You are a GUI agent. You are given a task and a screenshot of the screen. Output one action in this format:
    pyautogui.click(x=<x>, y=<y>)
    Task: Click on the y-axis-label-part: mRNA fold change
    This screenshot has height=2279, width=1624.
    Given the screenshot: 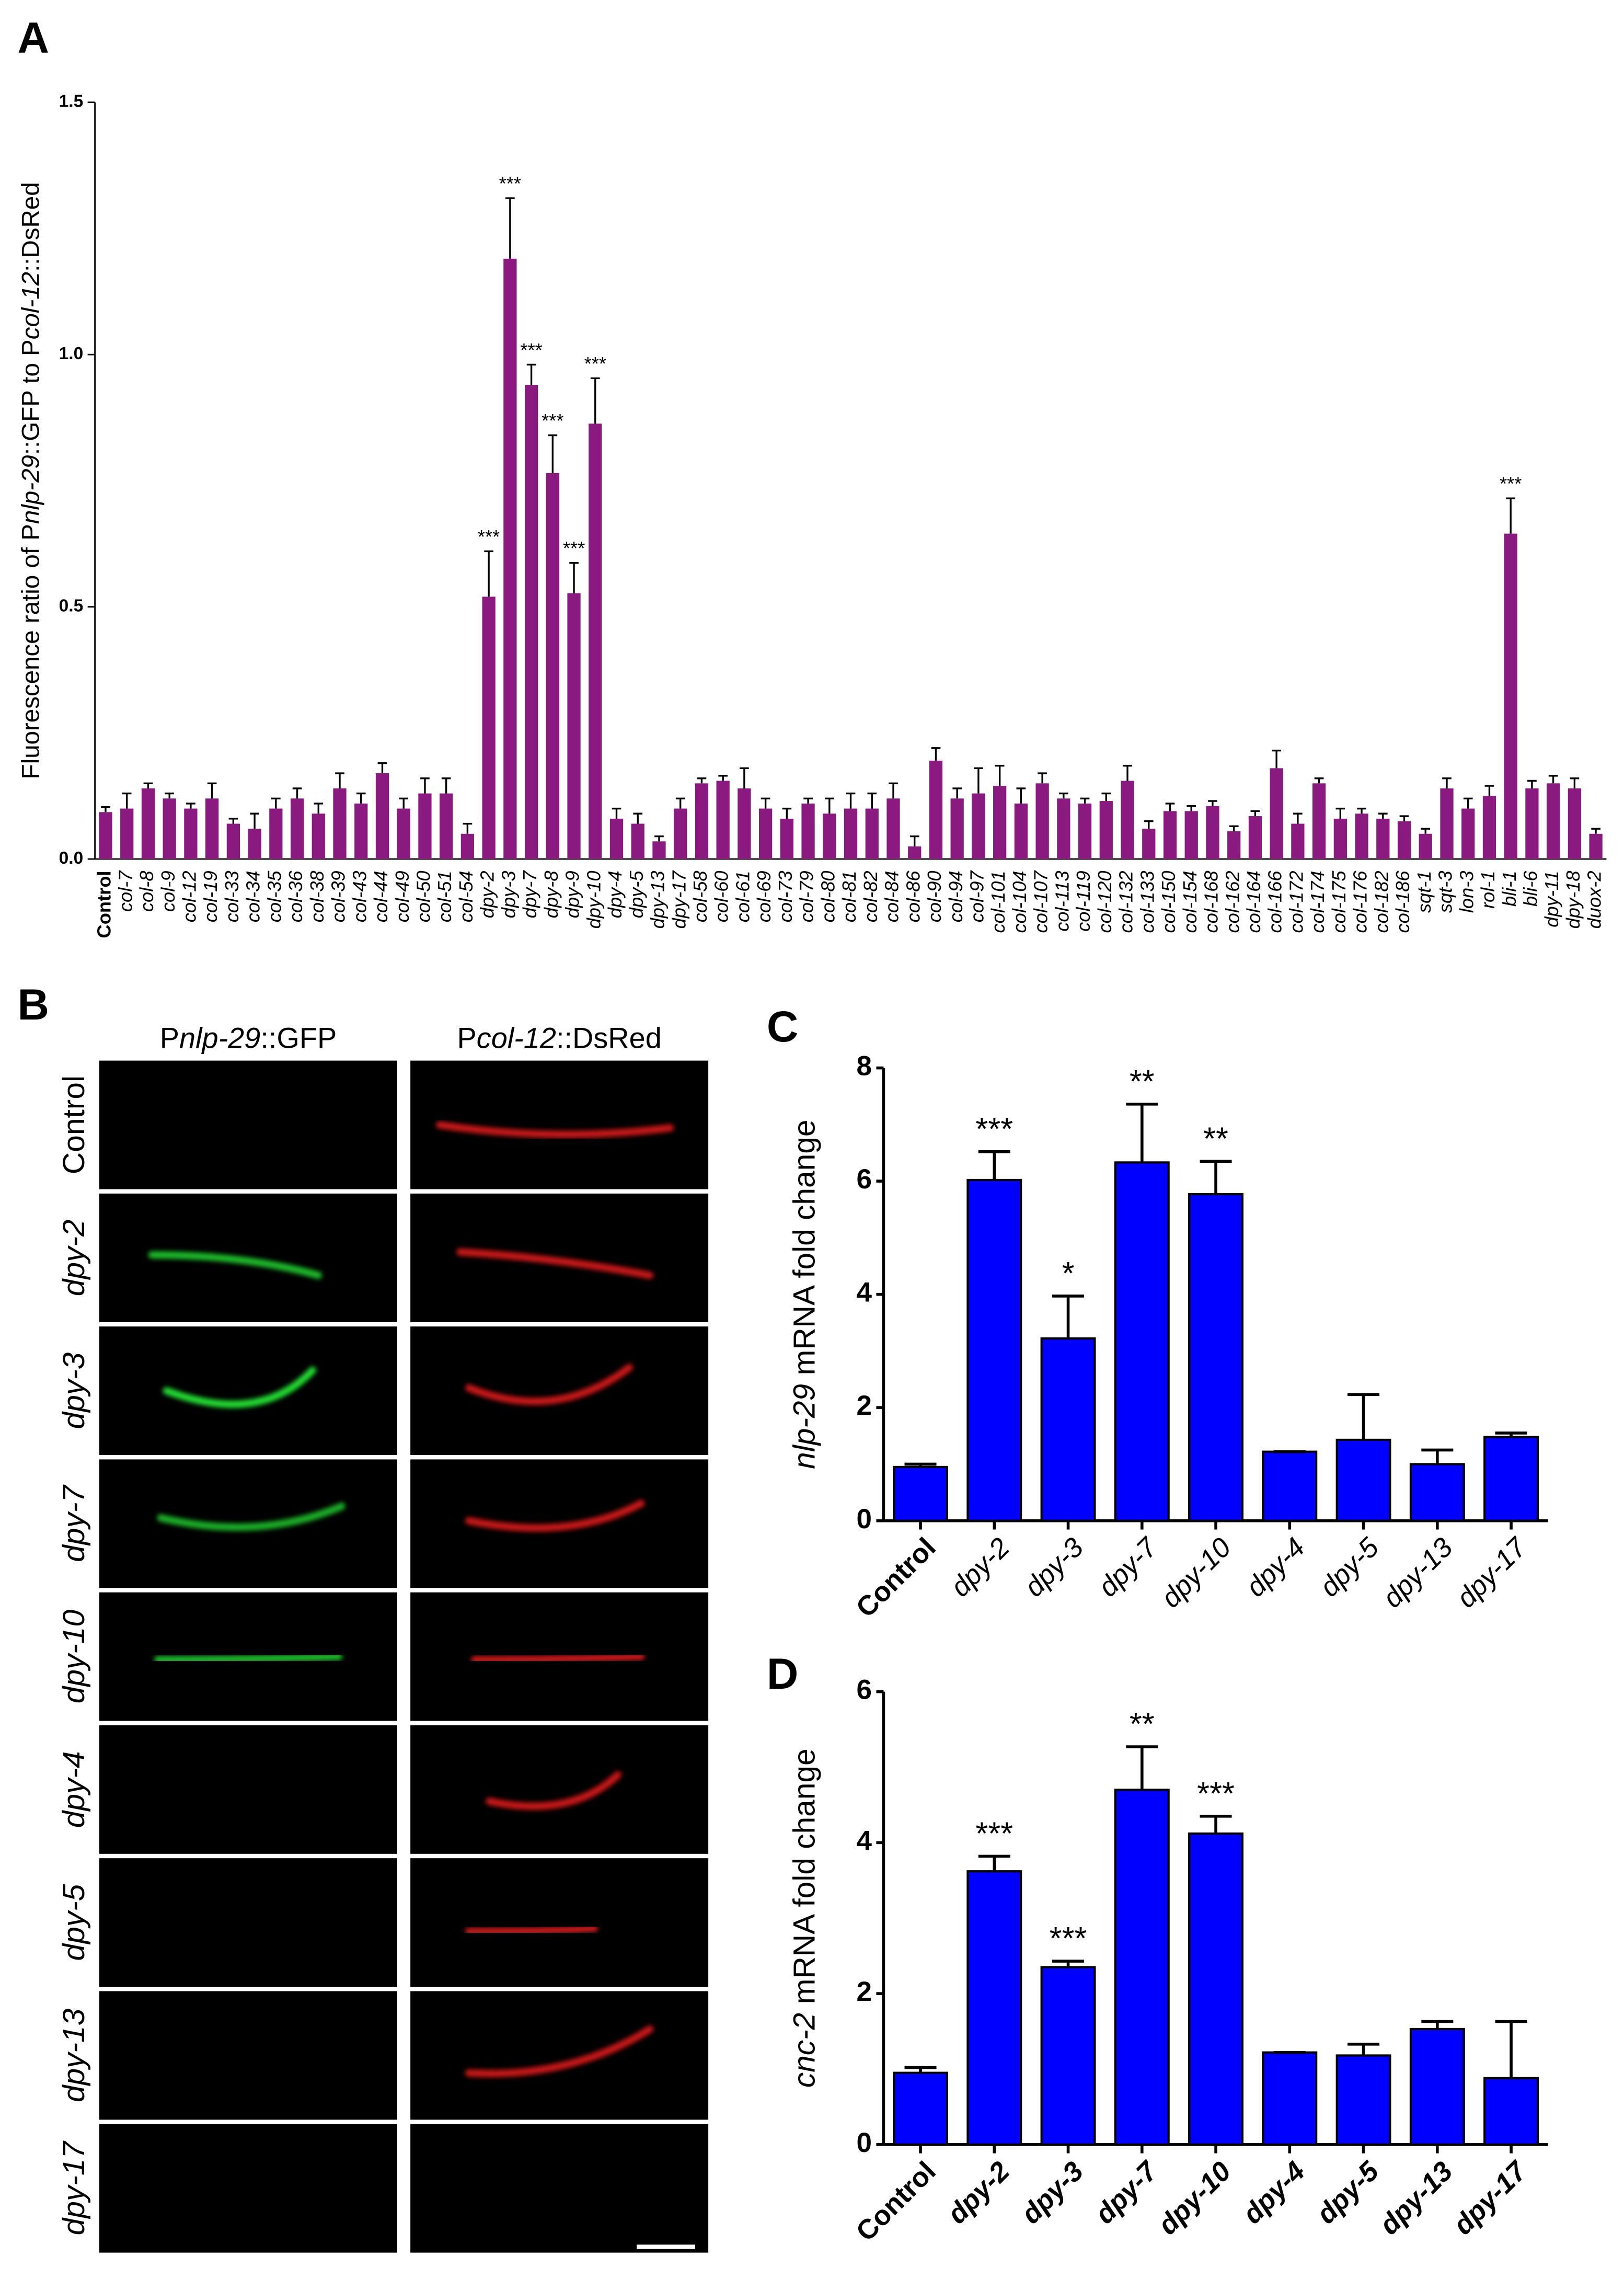 What is the action you would take?
    pyautogui.click(x=804, y=1880)
    